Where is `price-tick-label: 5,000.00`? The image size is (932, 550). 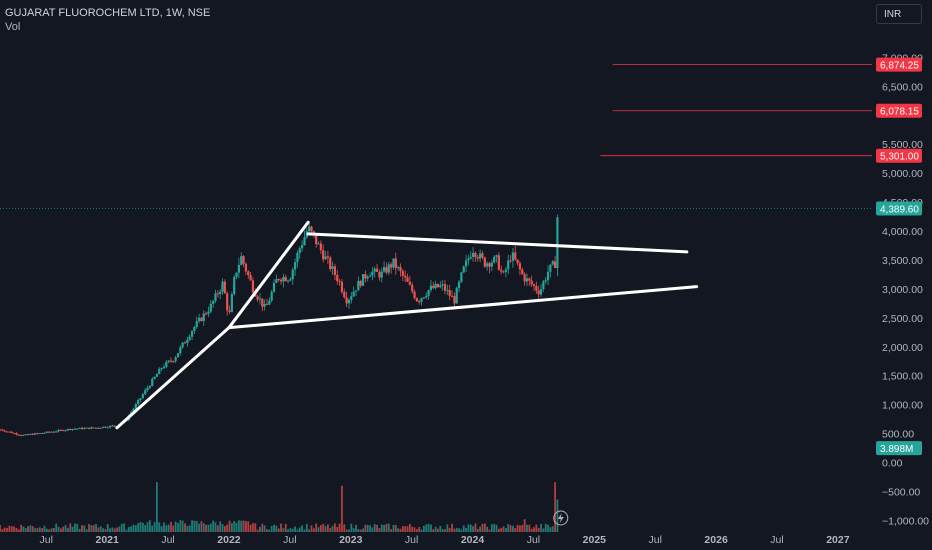 price-tick-label: 5,000.00 is located at coordinates (902, 174).